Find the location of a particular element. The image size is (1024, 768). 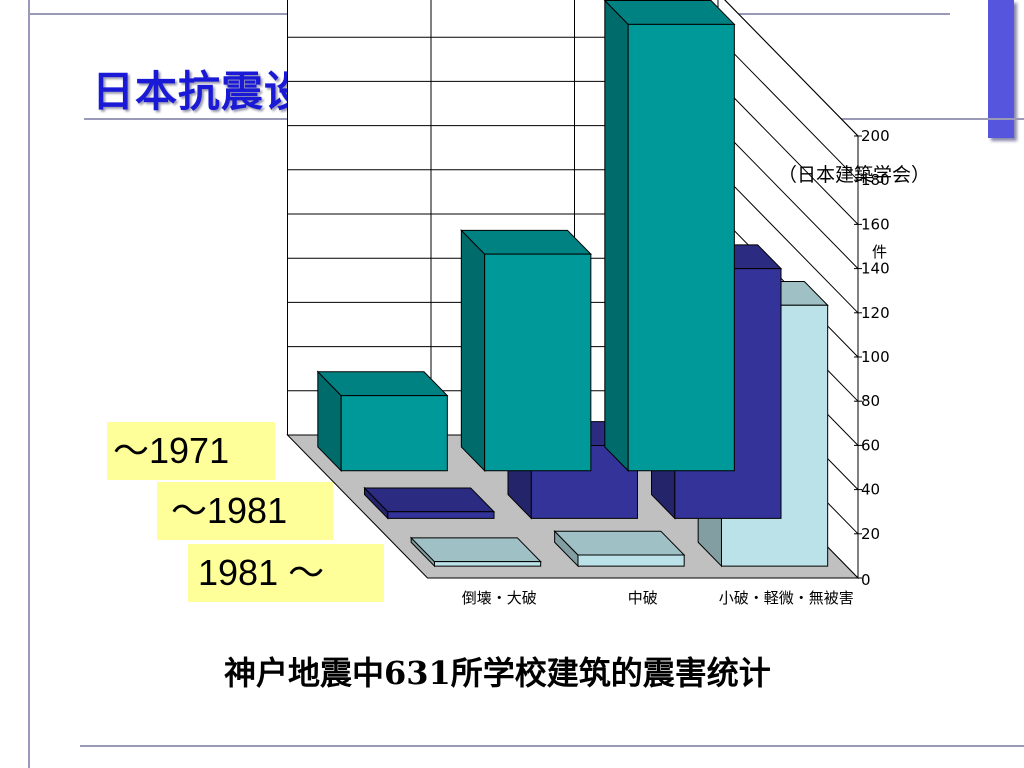

legend-series-1971: ～1971 is located at coordinates (191, 451).